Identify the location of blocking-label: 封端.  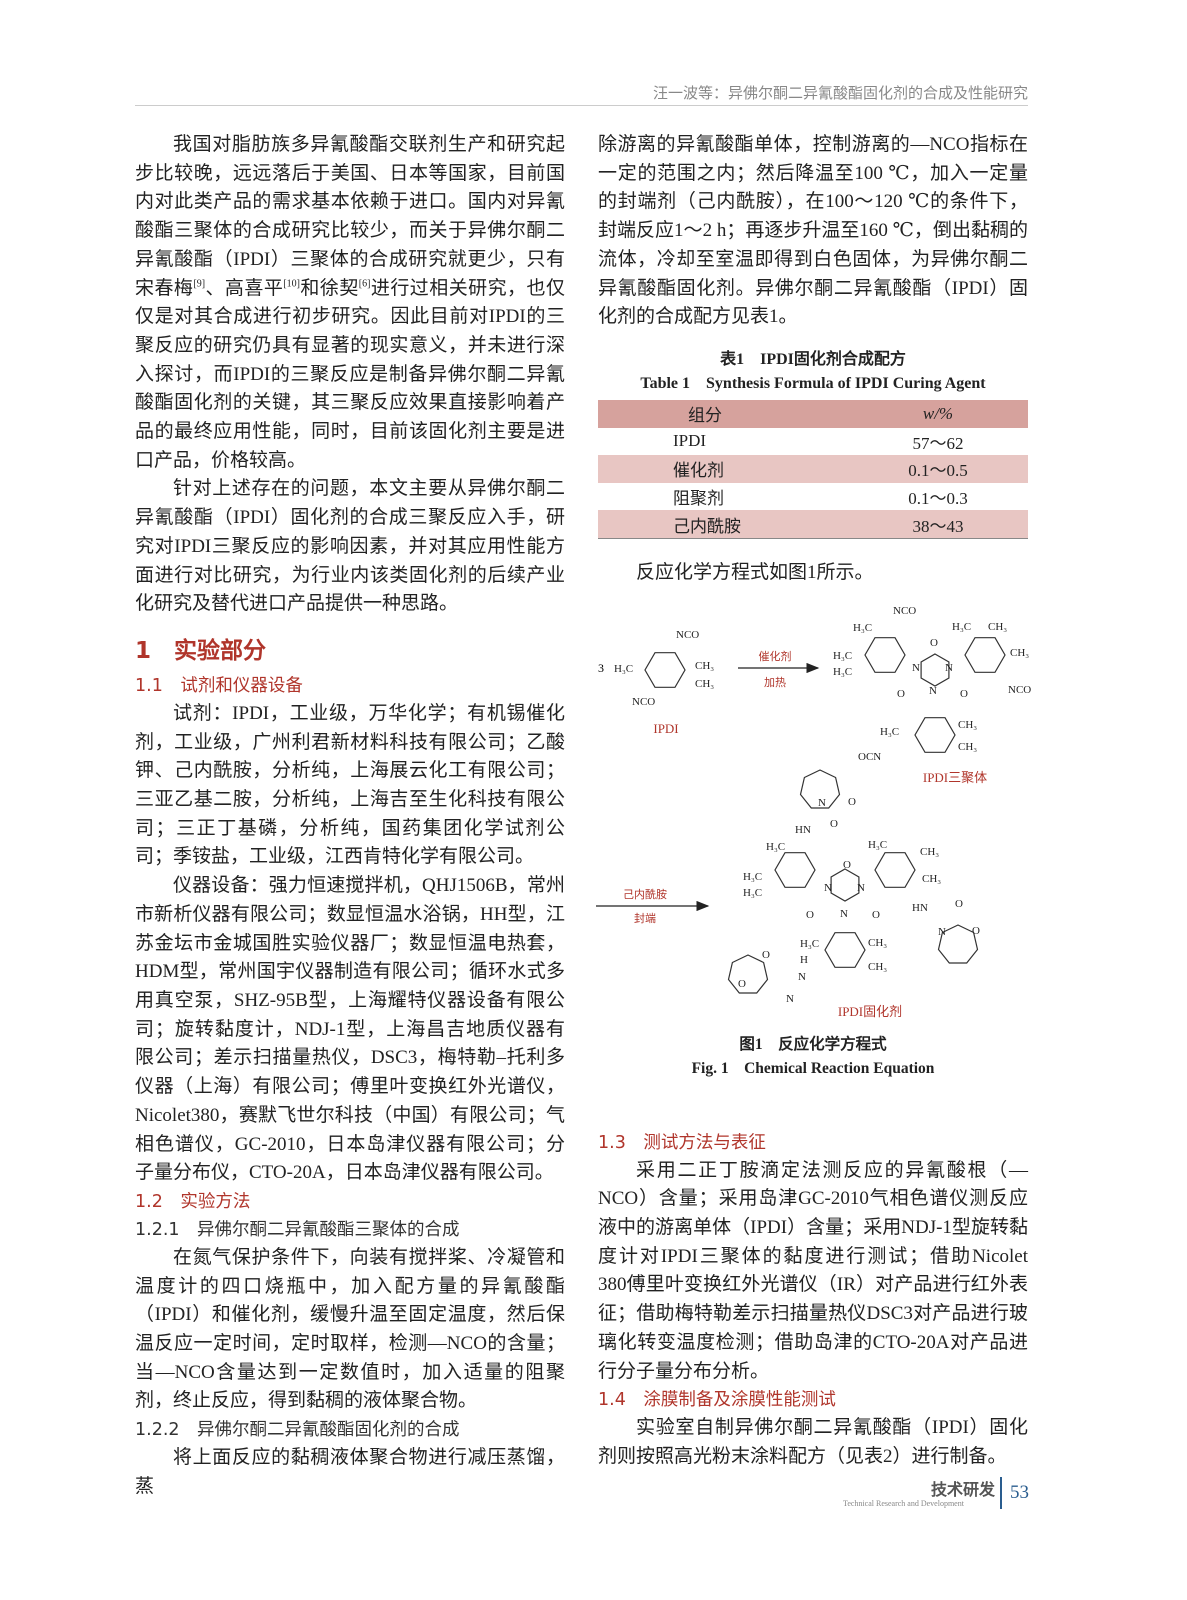
(645, 918).